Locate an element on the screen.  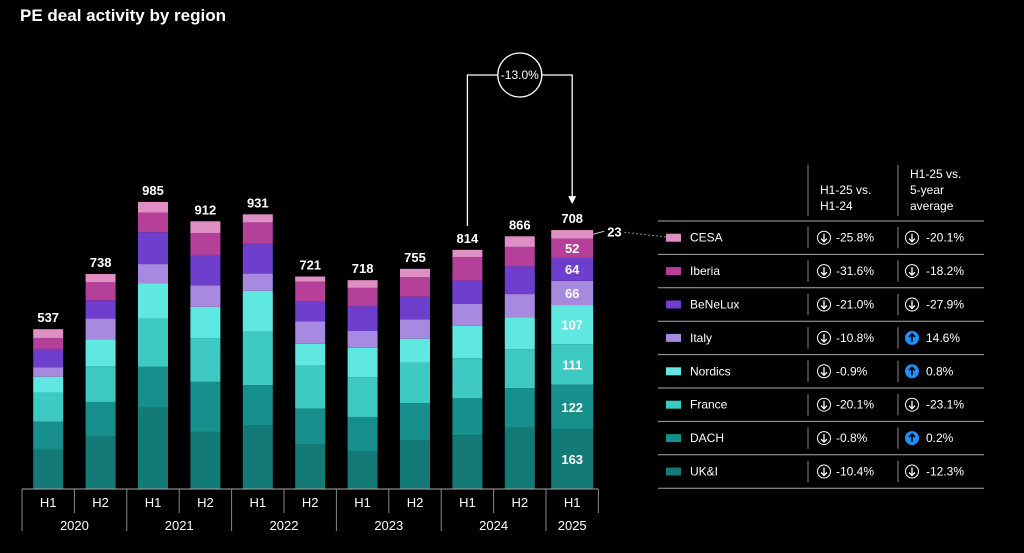
total-label-10: 708 is located at coordinates (572, 218).